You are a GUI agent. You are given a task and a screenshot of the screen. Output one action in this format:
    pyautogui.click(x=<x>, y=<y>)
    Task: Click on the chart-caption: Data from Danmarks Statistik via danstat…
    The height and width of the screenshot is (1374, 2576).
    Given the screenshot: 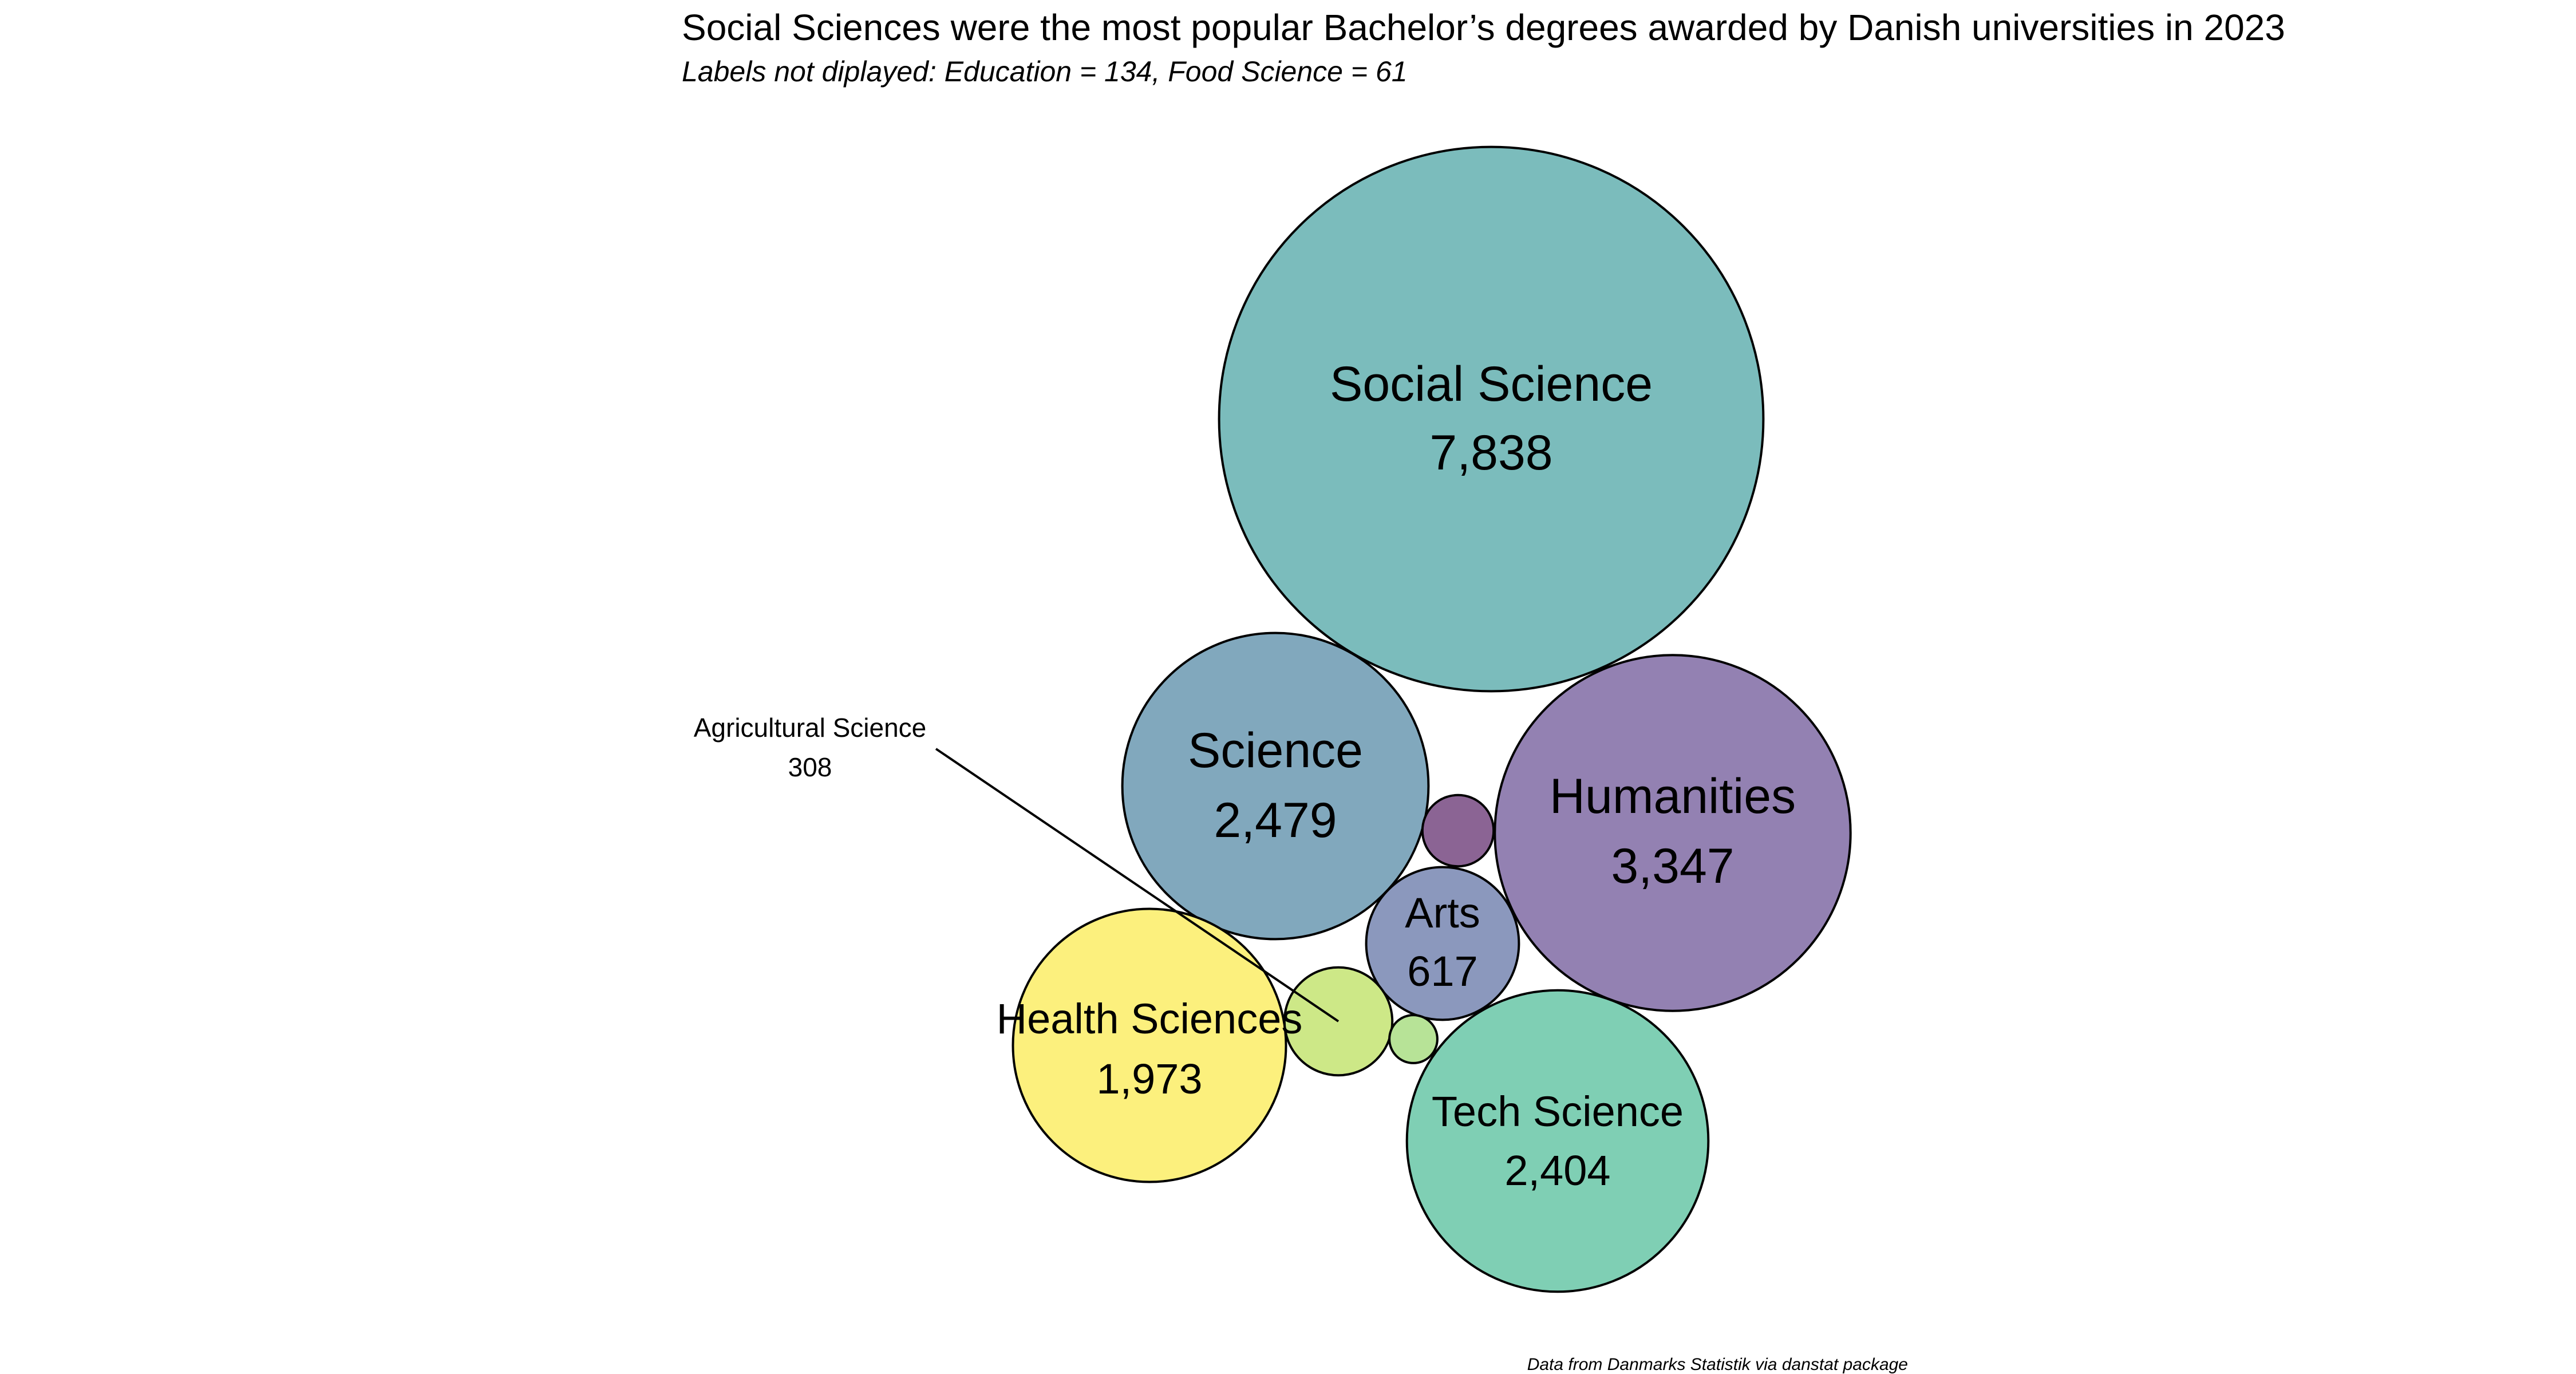 What is the action you would take?
    pyautogui.click(x=1717, y=1364)
    